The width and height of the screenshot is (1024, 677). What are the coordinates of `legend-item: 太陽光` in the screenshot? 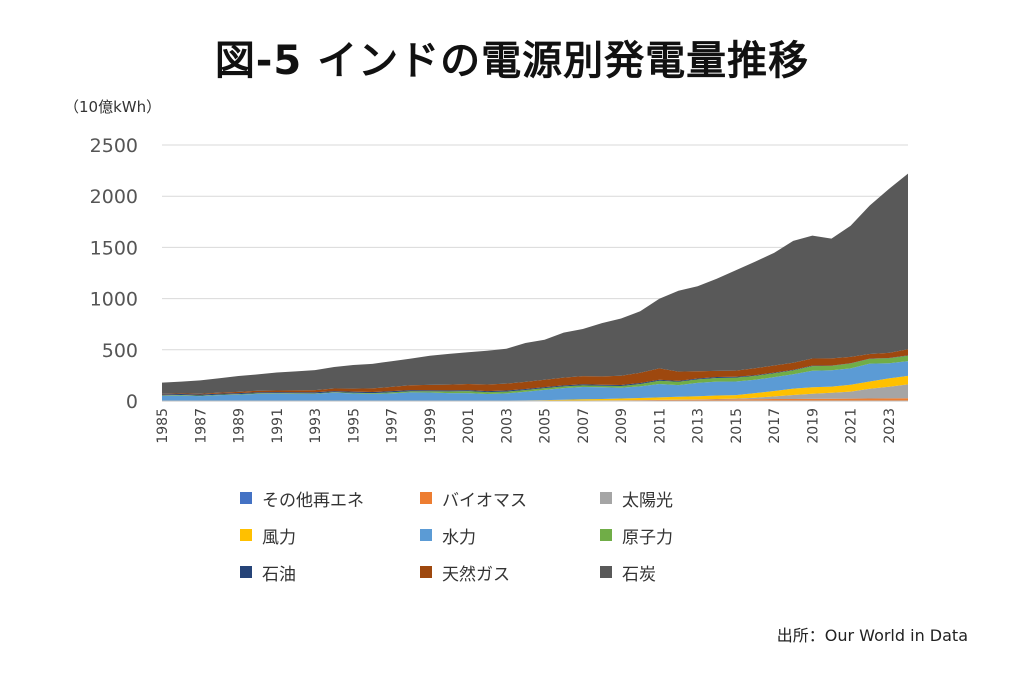 It's located at (680, 499).